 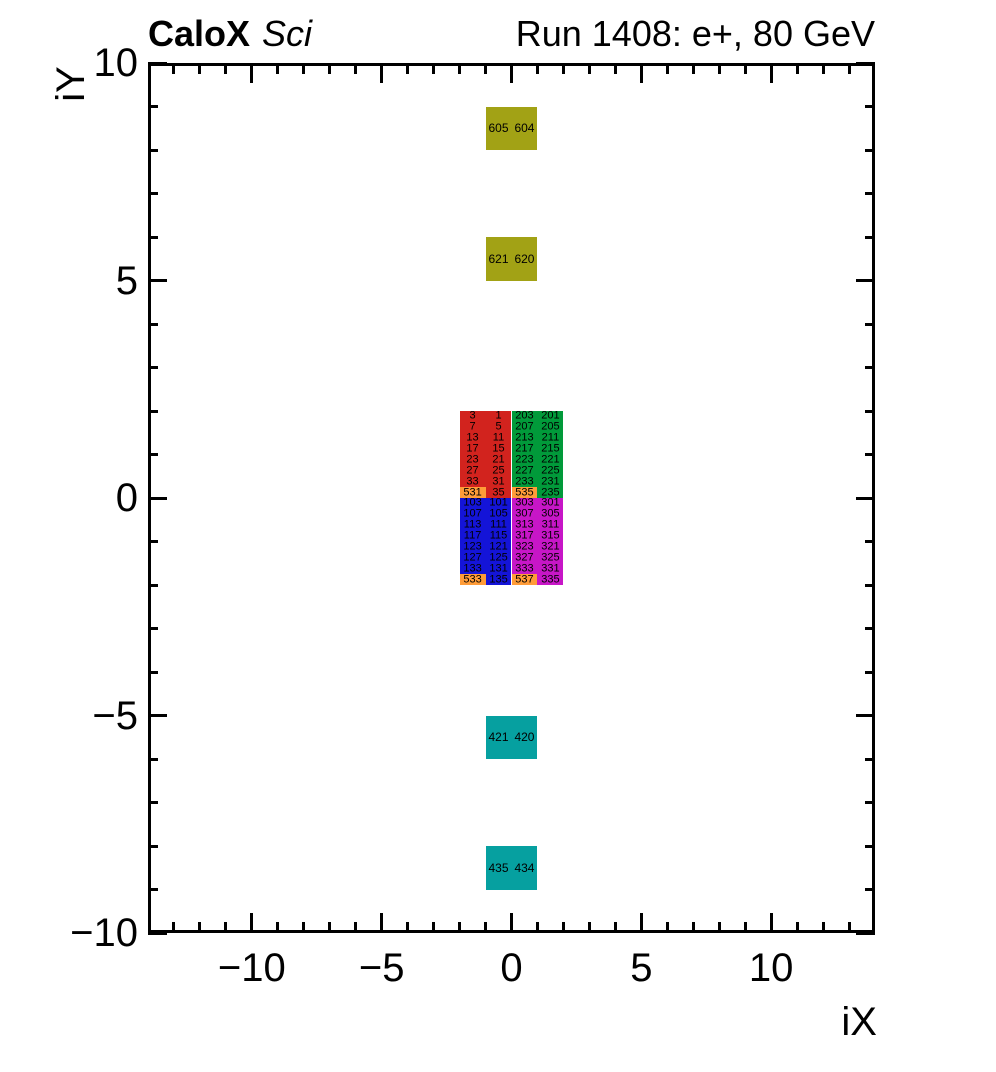 What do you see at coordinates (511, 259) in the screenshot?
I see `pad-olive-mid` at bounding box center [511, 259].